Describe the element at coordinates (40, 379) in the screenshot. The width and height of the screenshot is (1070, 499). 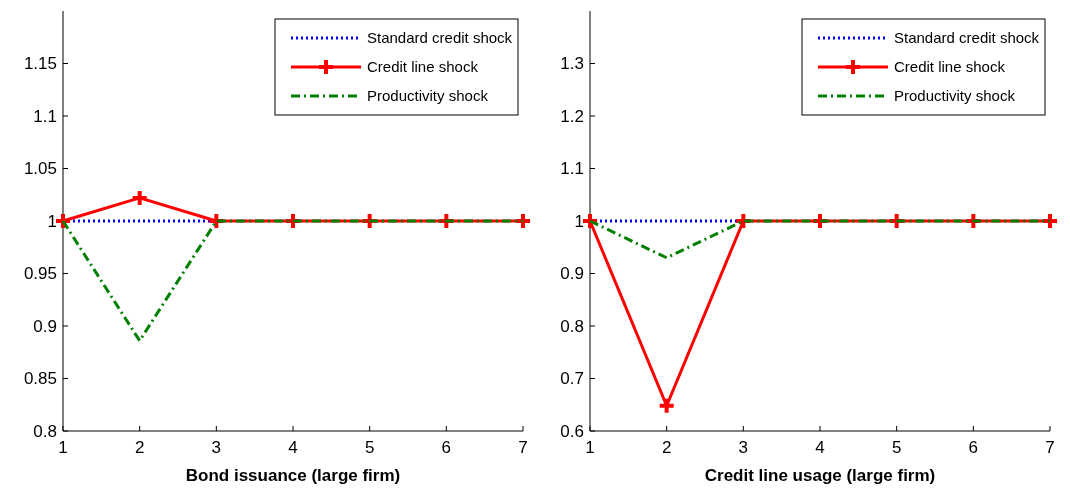
I see `y-tick-label: 0.85` at that location.